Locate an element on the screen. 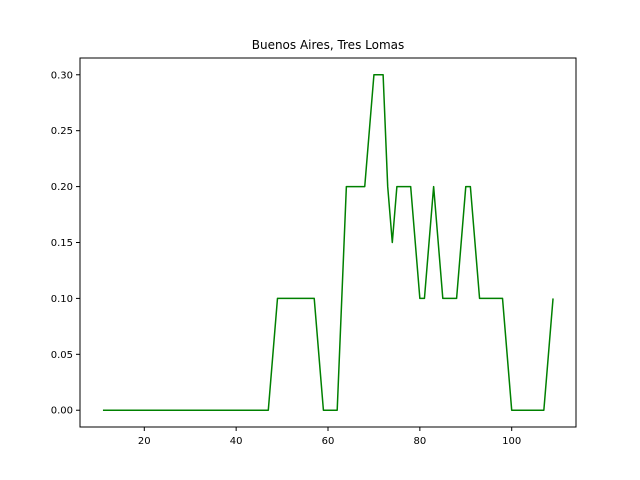 Image resolution: width=640 pixels, height=480 pixels. x-tick-label: 80 is located at coordinates (419, 441).